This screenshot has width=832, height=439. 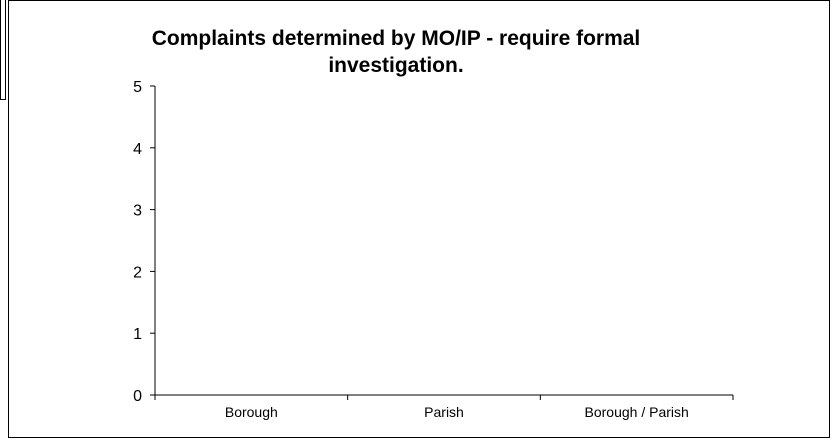 What do you see at coordinates (137, 87) in the screenshot?
I see `y-tick-label: 5` at bounding box center [137, 87].